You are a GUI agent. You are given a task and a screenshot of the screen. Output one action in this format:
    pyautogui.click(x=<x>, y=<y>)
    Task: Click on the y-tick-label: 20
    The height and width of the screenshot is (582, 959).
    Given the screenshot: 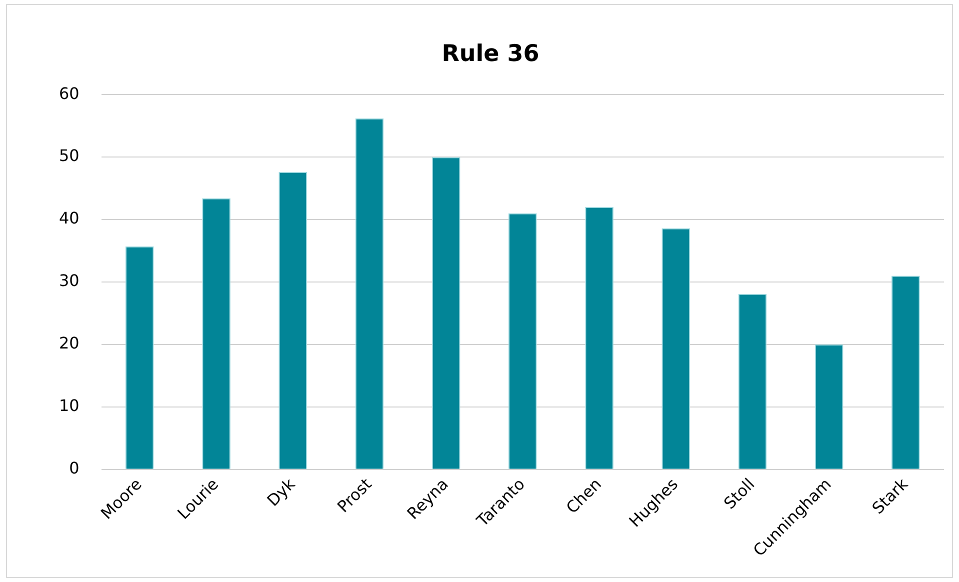 What is the action you would take?
    pyautogui.click(x=69, y=343)
    